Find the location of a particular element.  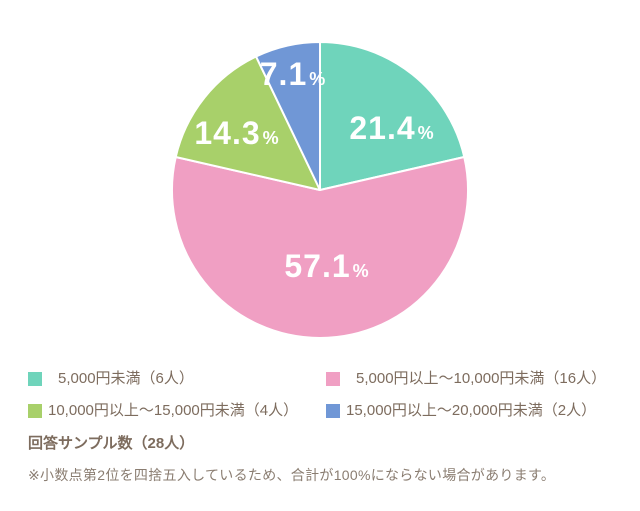

slice-label-under-5000: 21.4 % is located at coordinates (391, 128).